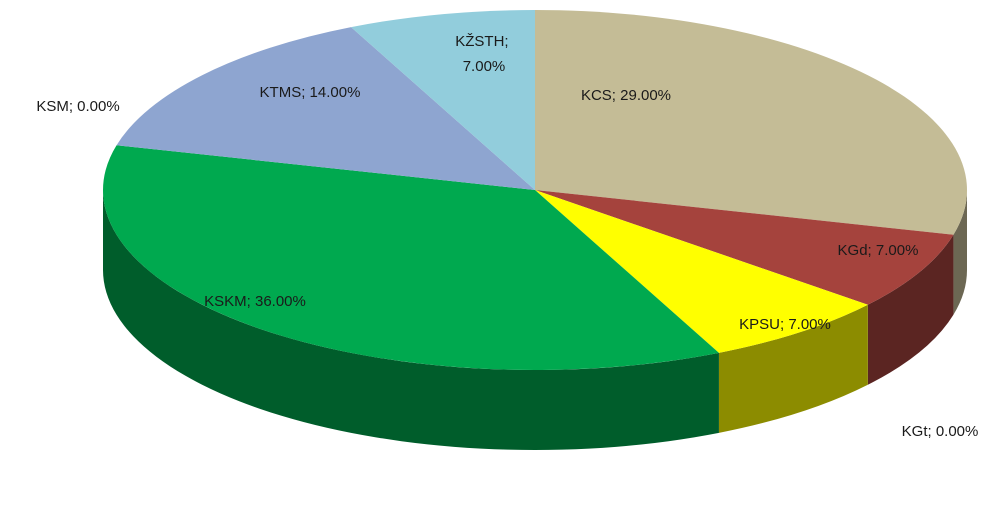  Describe the element at coordinates (626, 95) in the screenshot. I see `data-label: KCS; 29.00%` at that location.